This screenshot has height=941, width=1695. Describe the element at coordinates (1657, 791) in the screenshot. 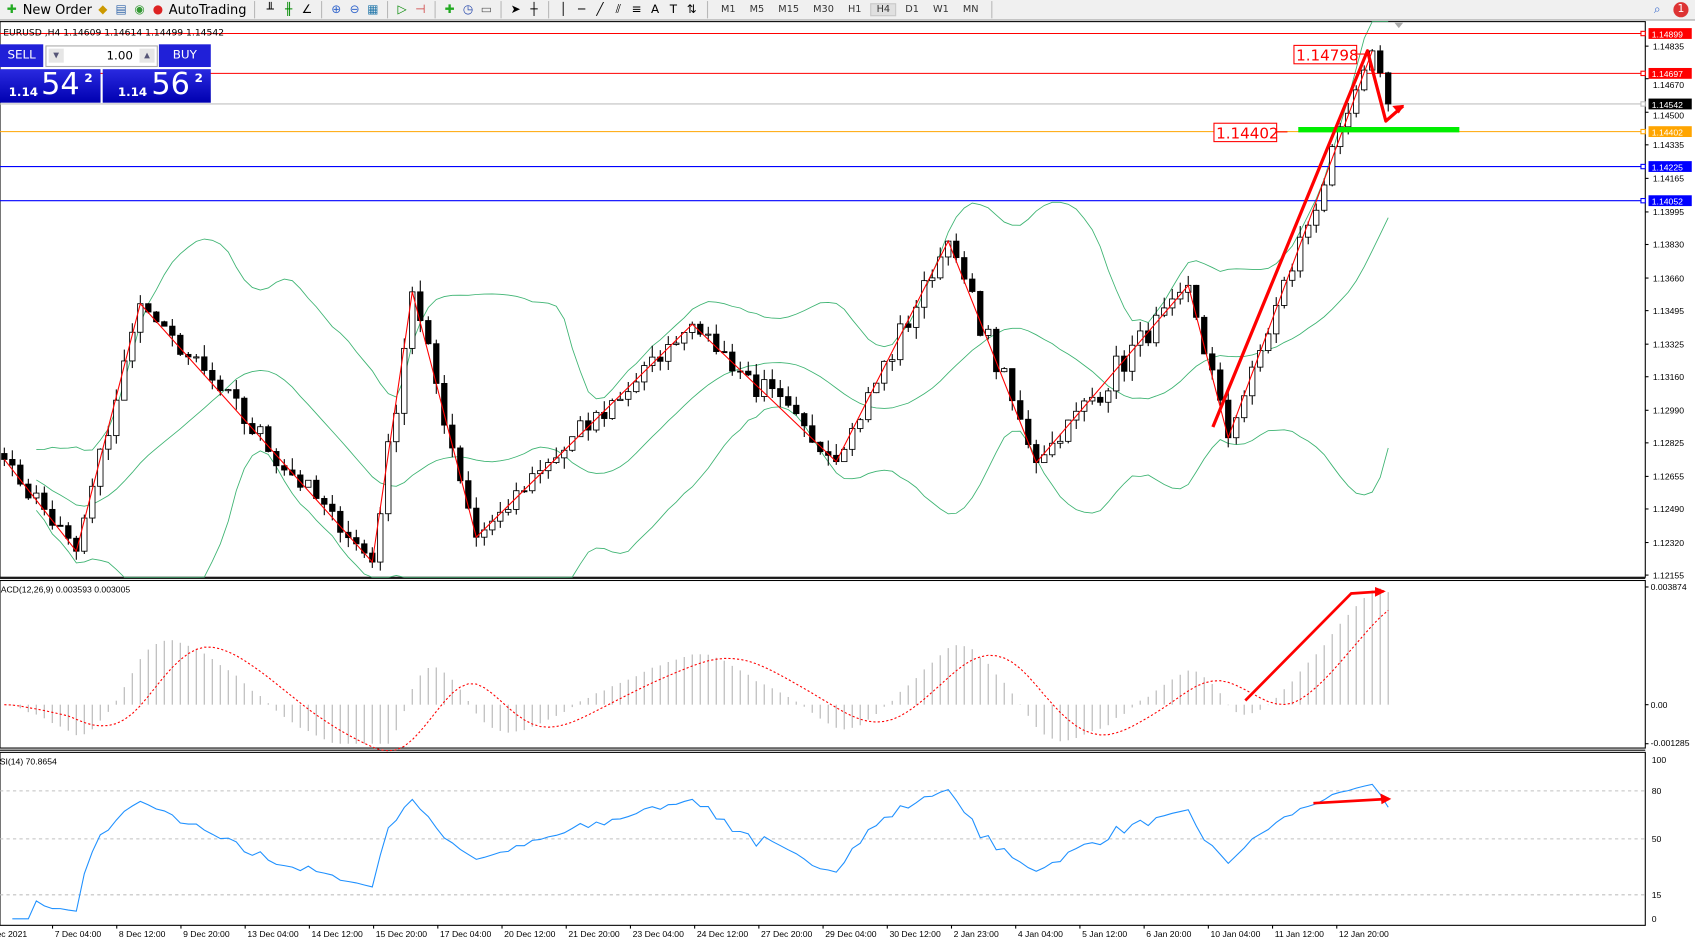

I see `rsi-tick-label: 80` at that location.